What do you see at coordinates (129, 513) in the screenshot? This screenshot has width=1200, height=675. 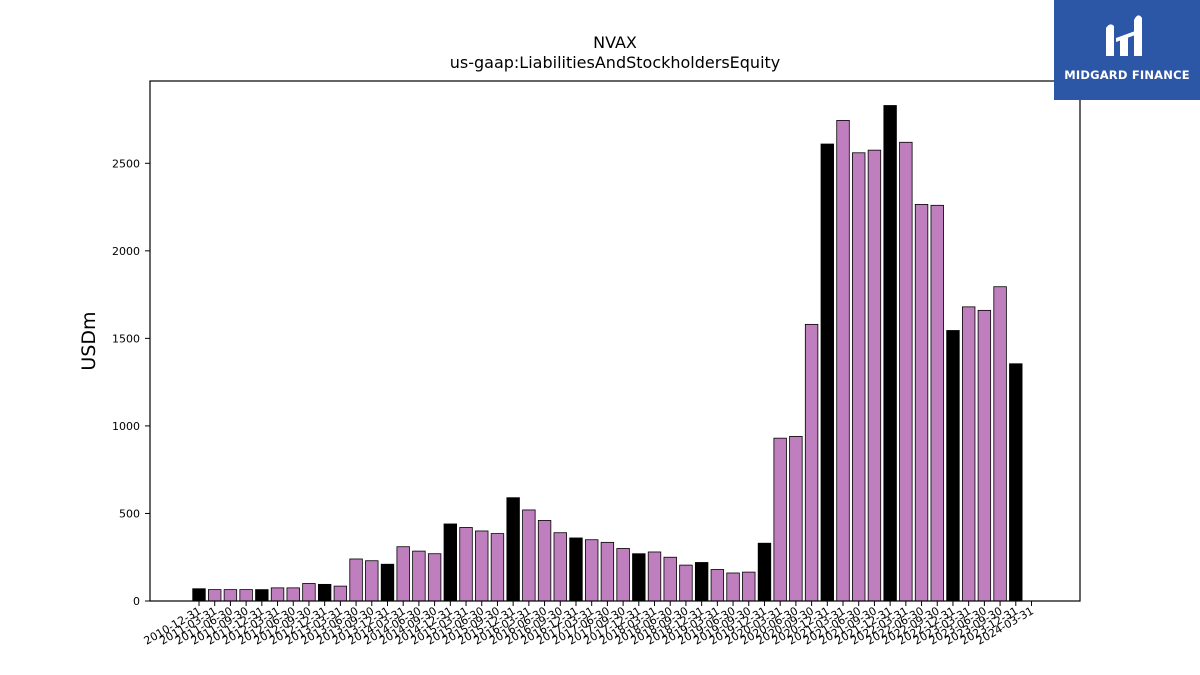 I see `y-tick-label: 500` at bounding box center [129, 513].